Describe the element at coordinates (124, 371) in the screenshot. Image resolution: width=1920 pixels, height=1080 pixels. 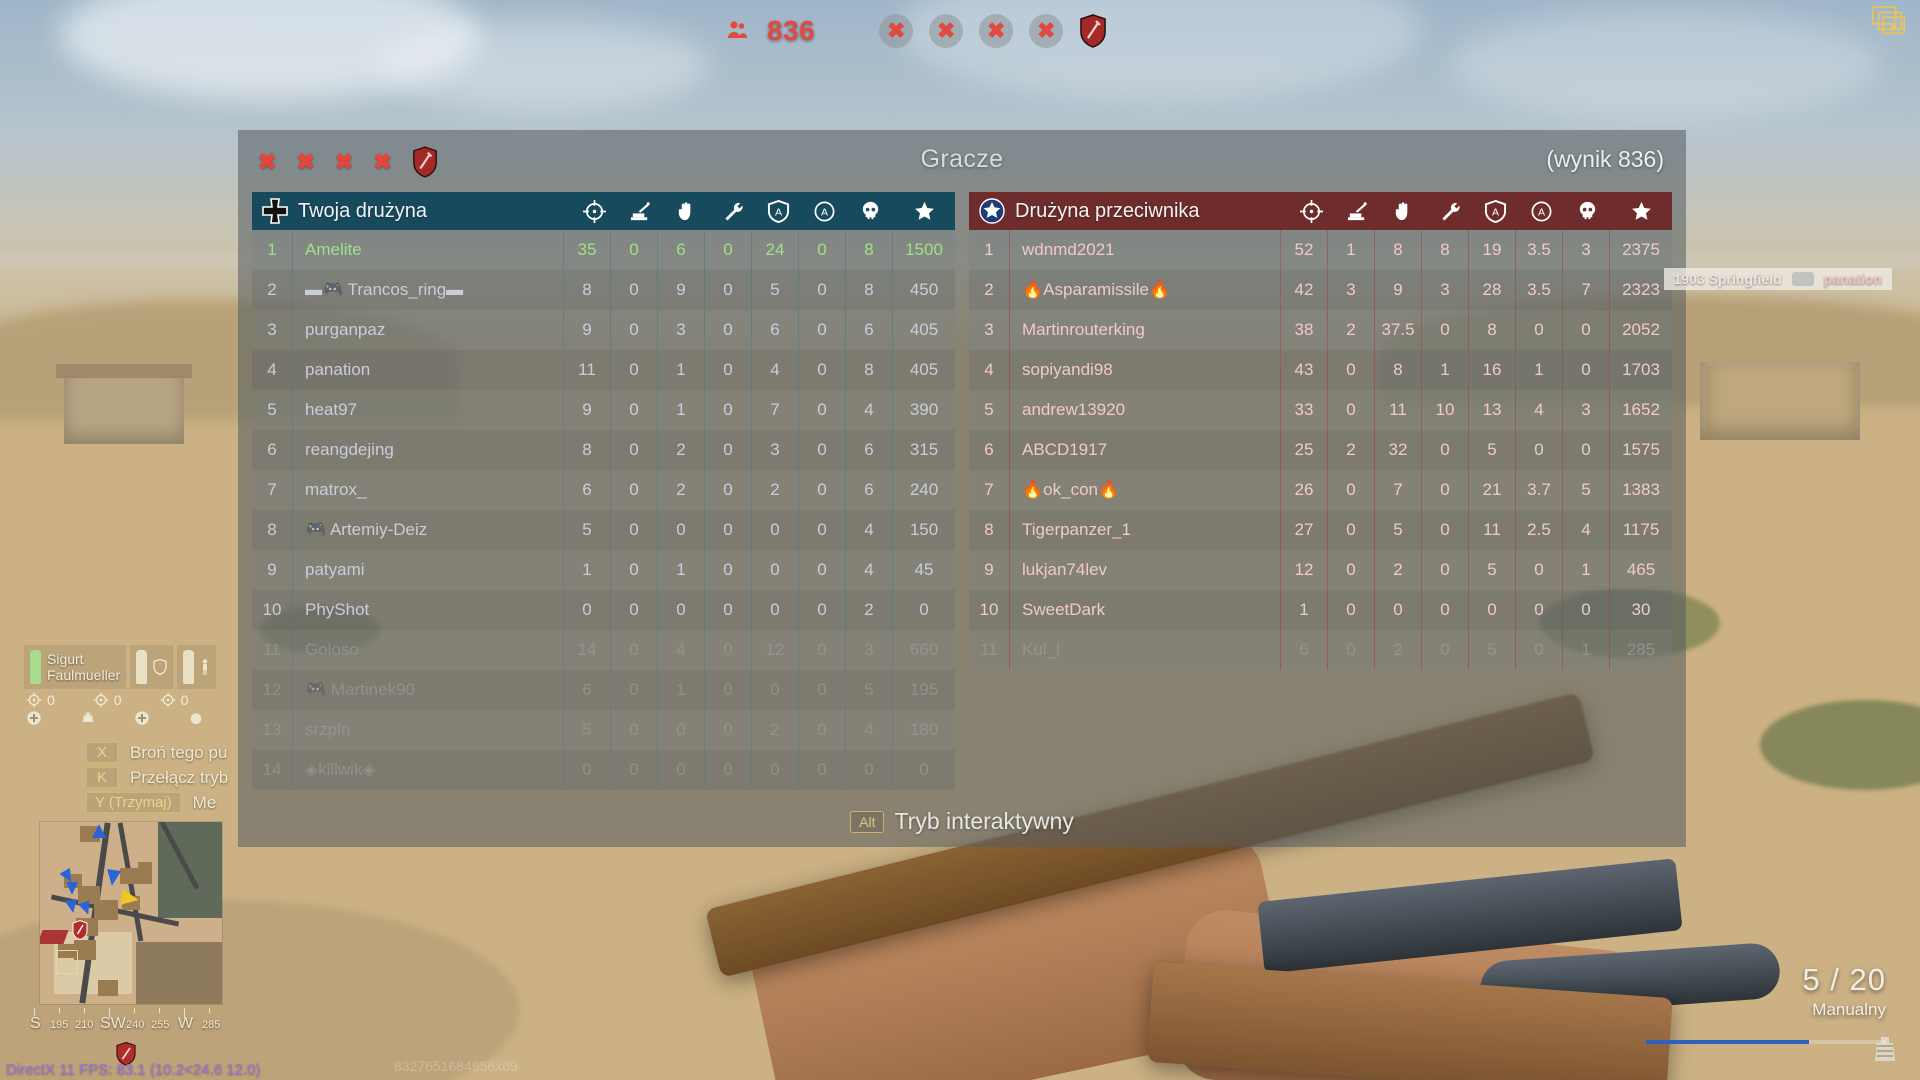
I see `building-roof` at that location.